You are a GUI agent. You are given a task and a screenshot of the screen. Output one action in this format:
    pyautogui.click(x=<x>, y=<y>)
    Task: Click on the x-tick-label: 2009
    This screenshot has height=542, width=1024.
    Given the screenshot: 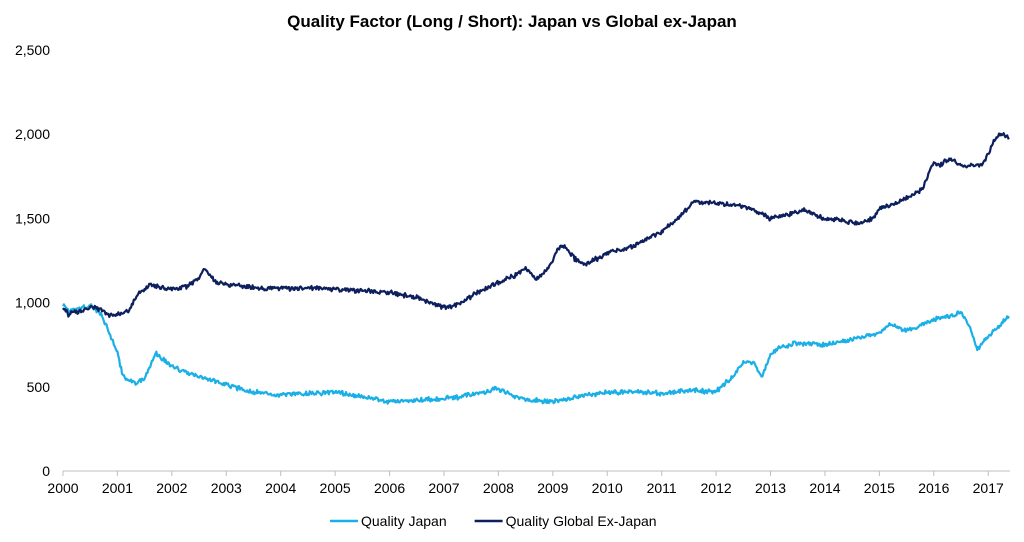 What is the action you would take?
    pyautogui.click(x=552, y=488)
    